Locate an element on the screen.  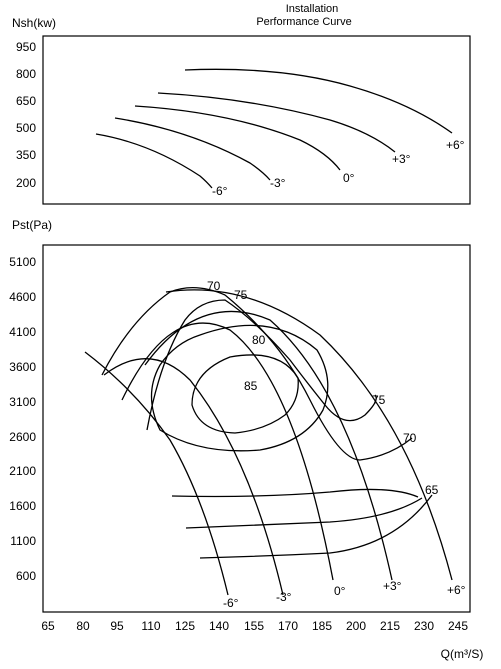
bottom-y-axis-label: Pst(Pa) is located at coordinates (32, 225).